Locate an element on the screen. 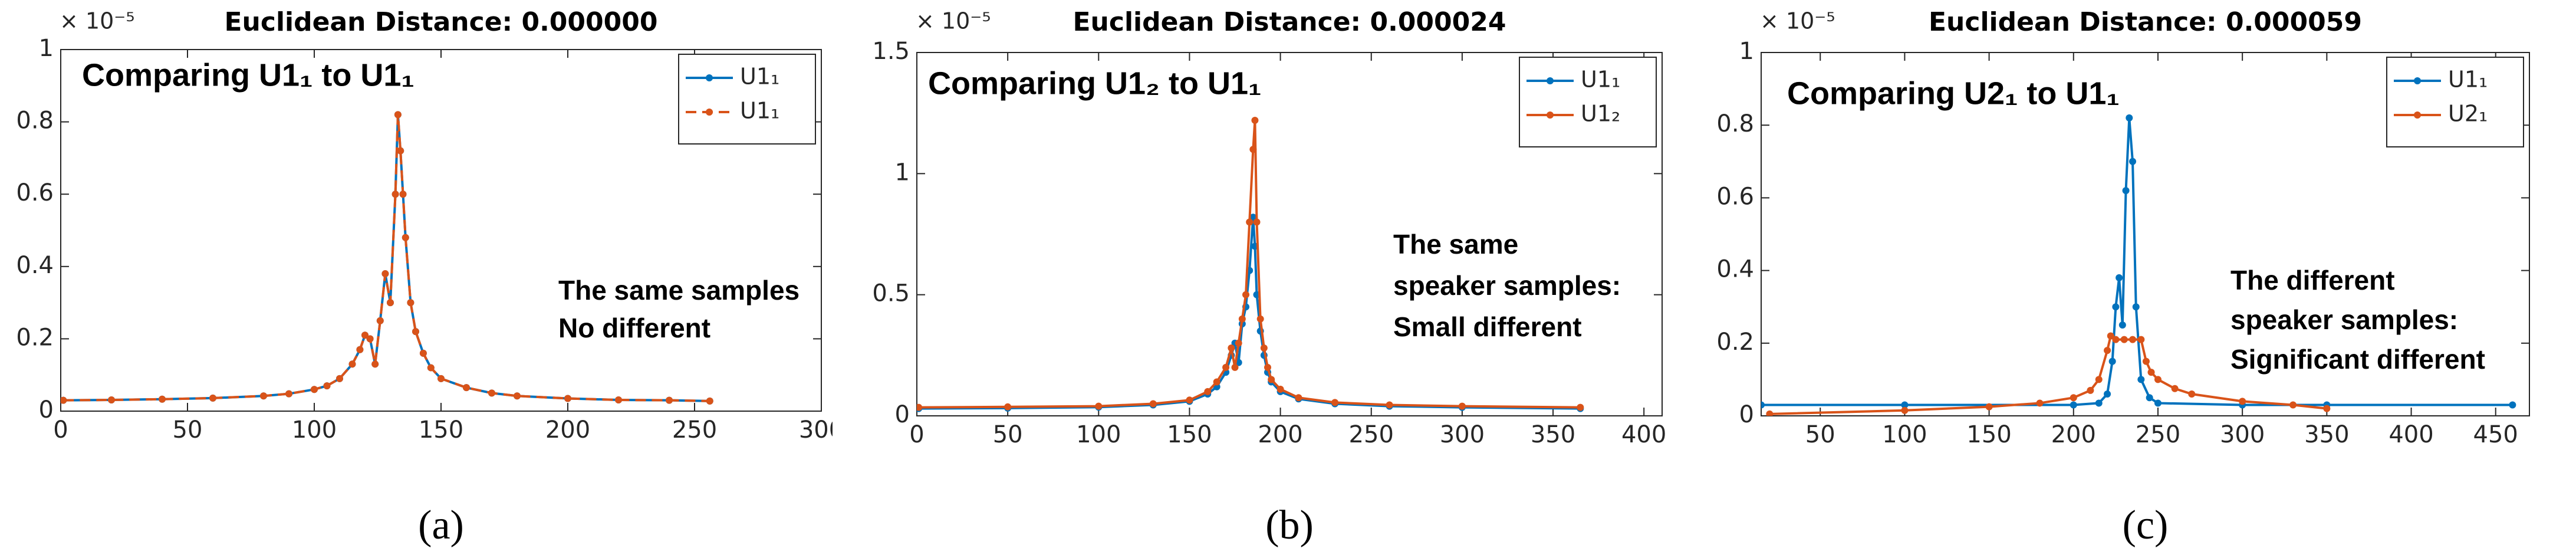  y-tick-label: 1.5 is located at coordinates (891, 51).